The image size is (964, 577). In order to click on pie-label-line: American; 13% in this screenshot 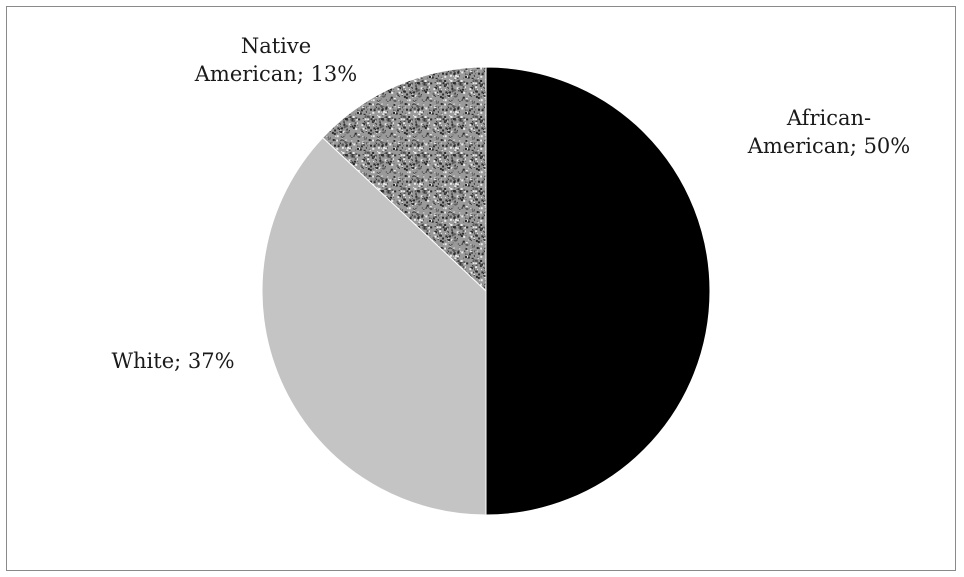, I will do `click(276, 74)`.